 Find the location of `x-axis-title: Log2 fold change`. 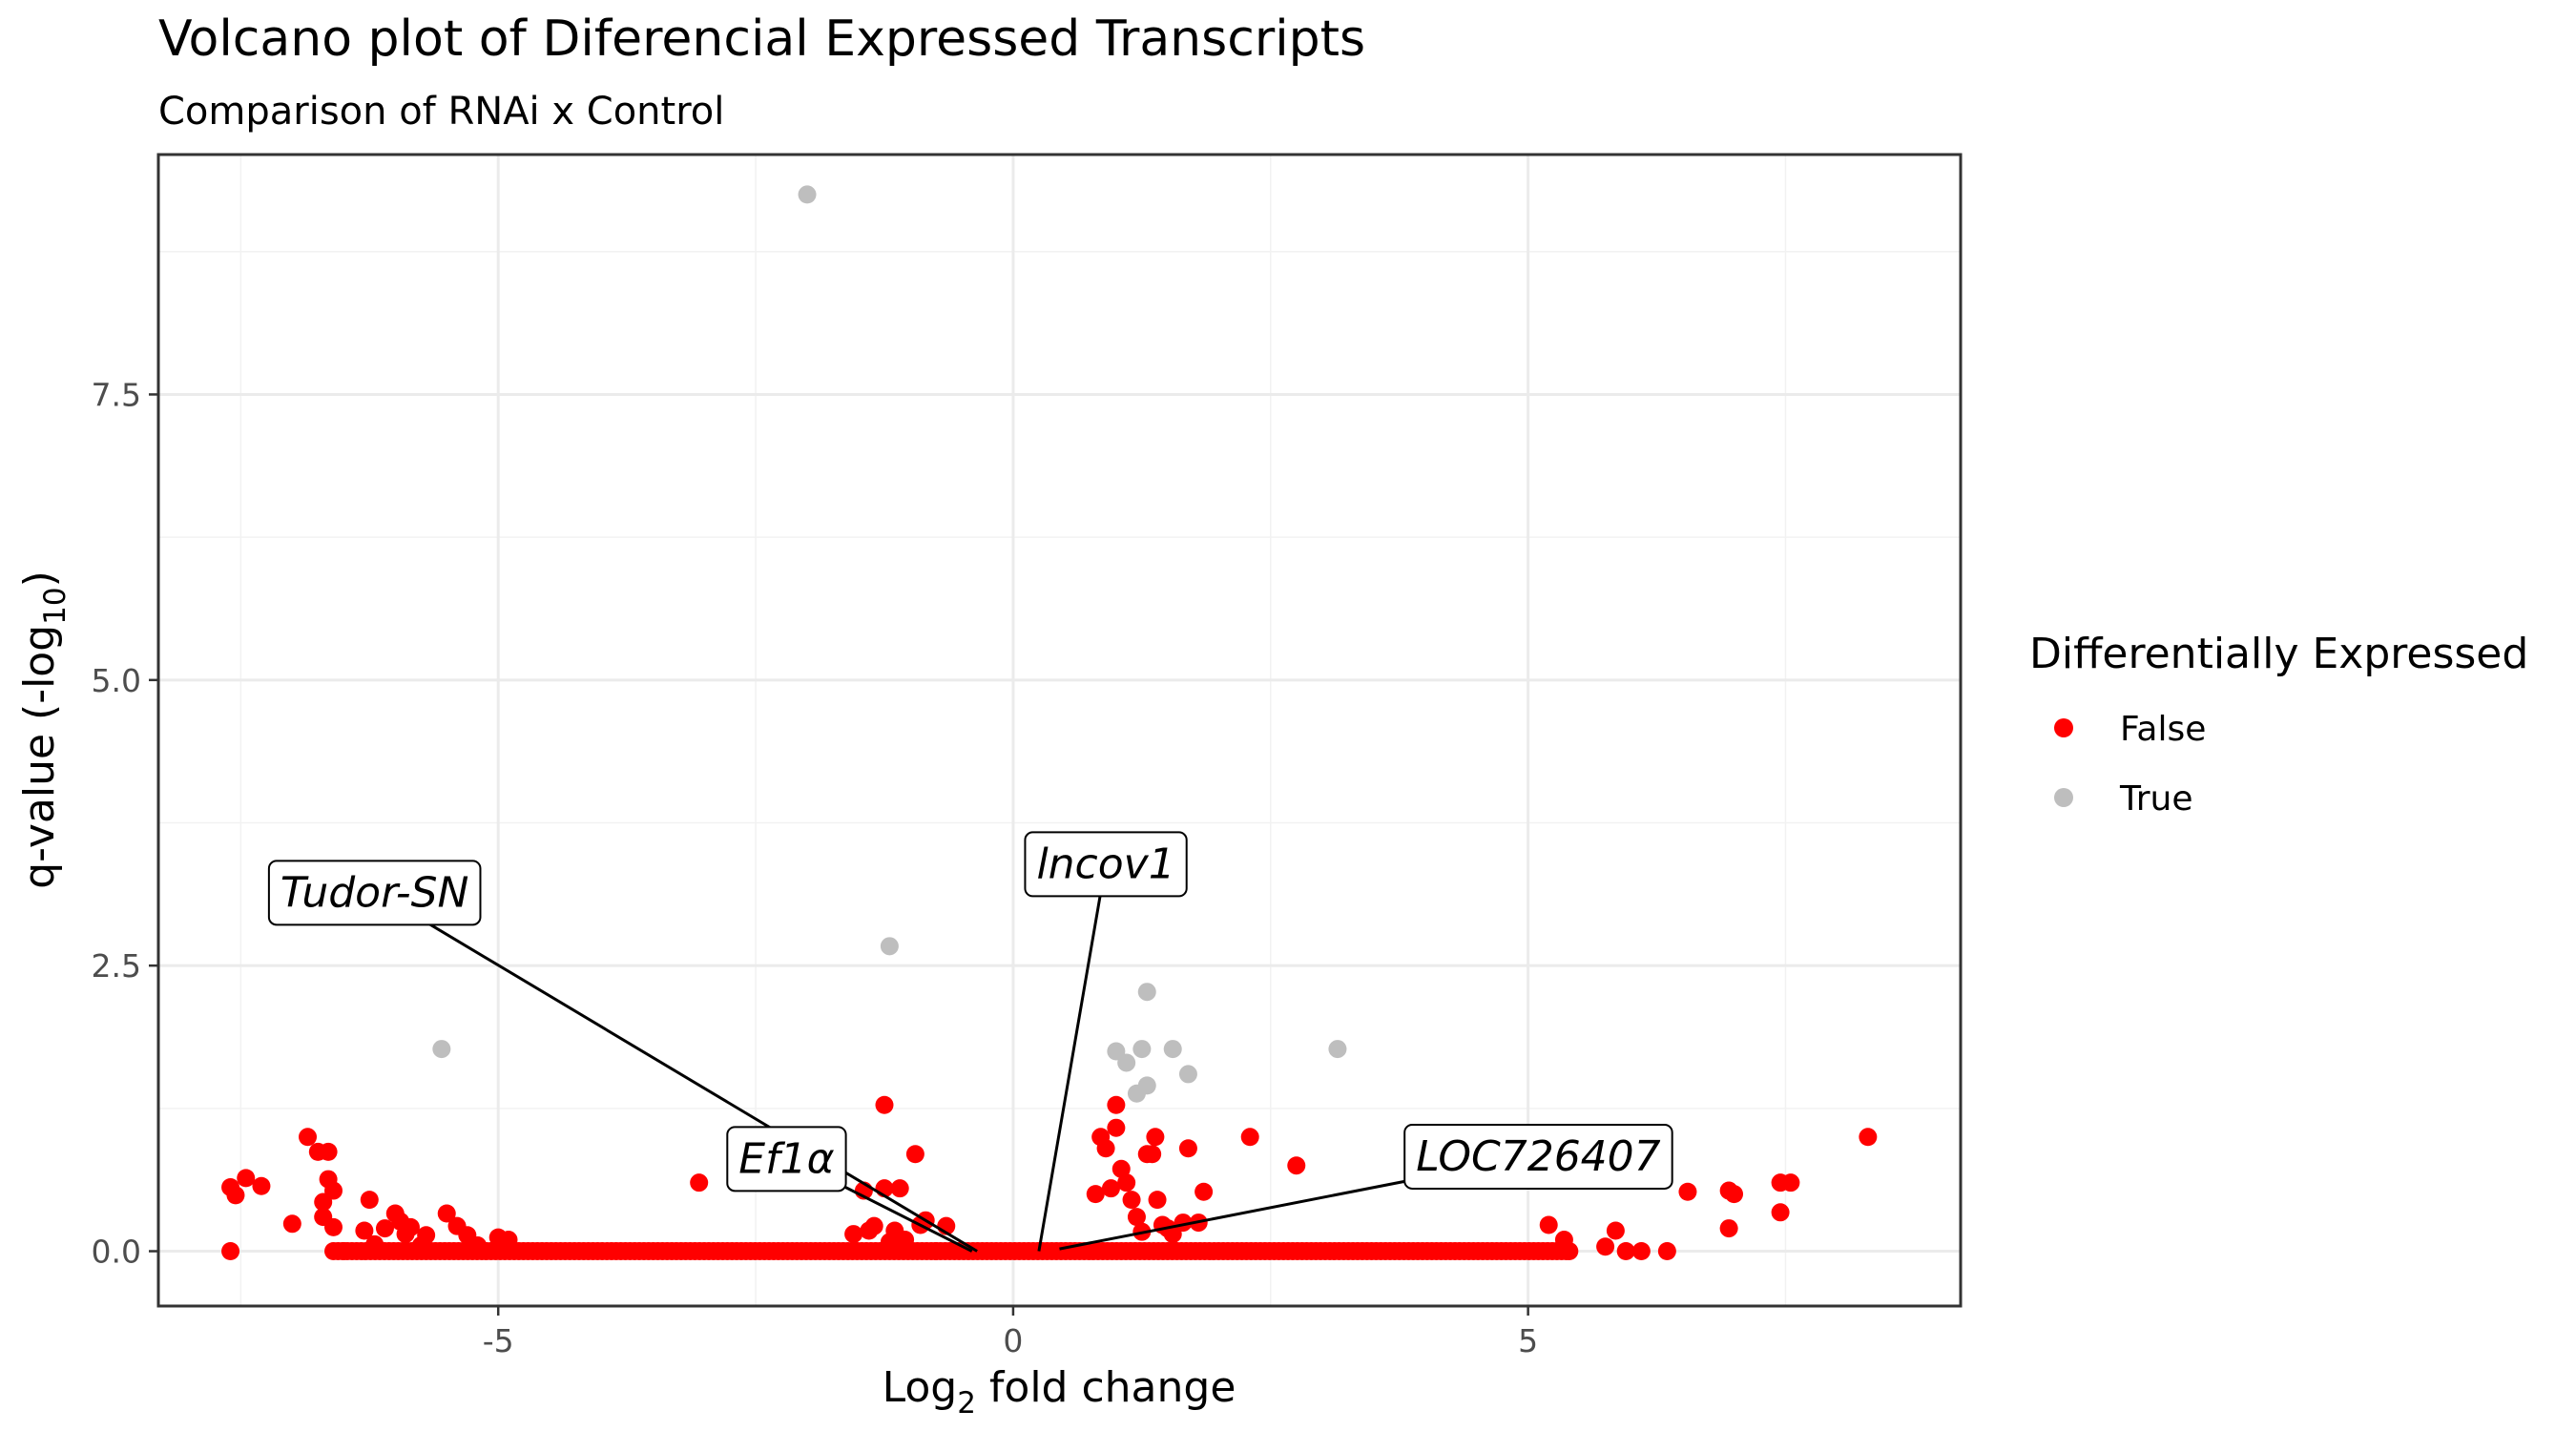

x-axis-title: Log2 fold change is located at coordinates (1059, 1392).